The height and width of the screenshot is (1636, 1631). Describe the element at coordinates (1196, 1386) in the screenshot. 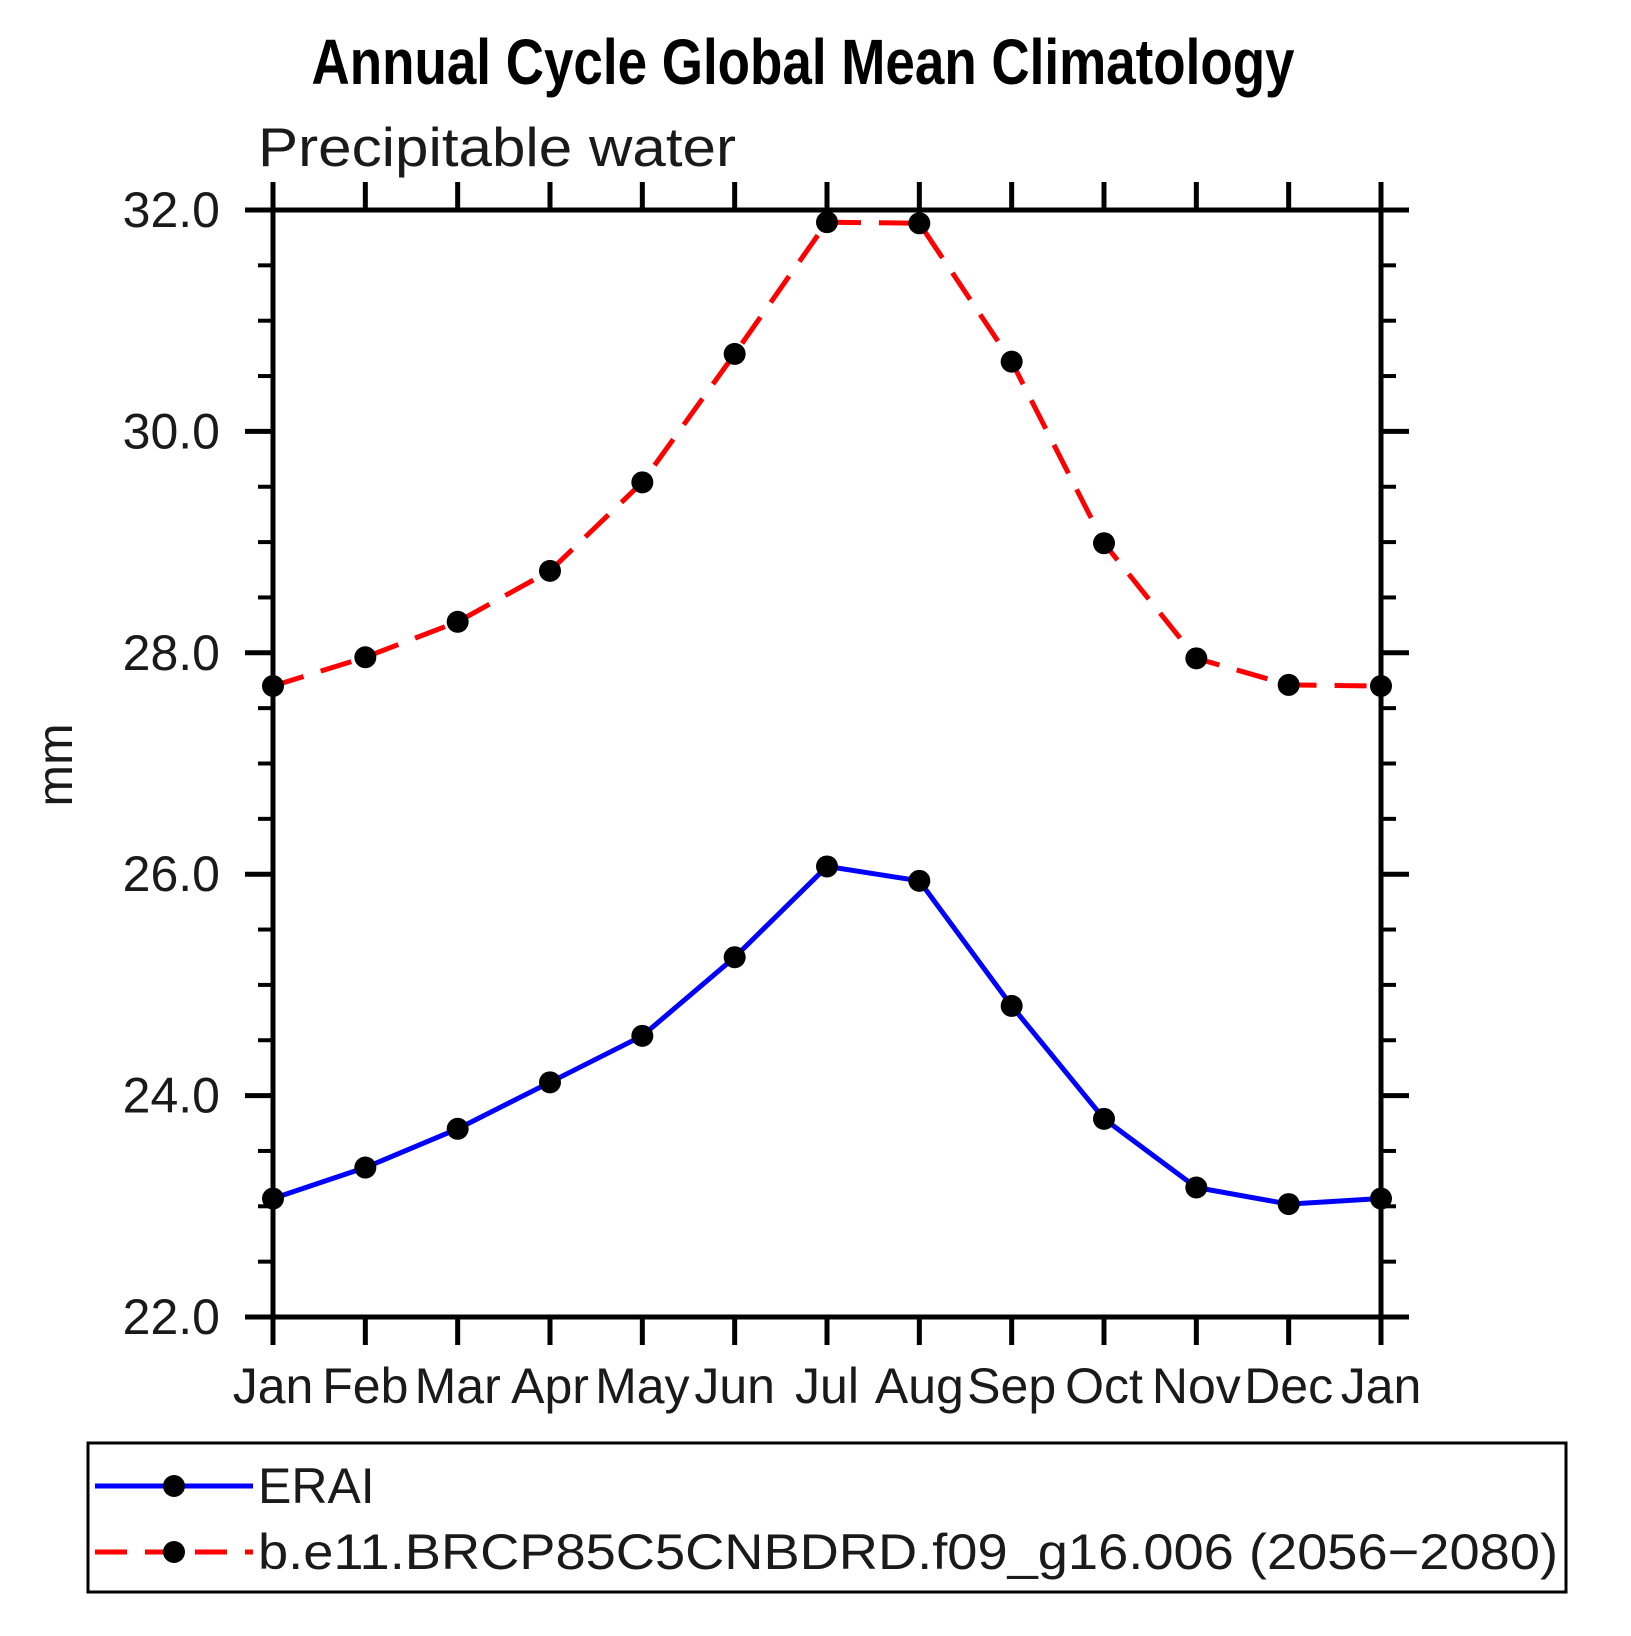

I see `month-label: Nov` at that location.